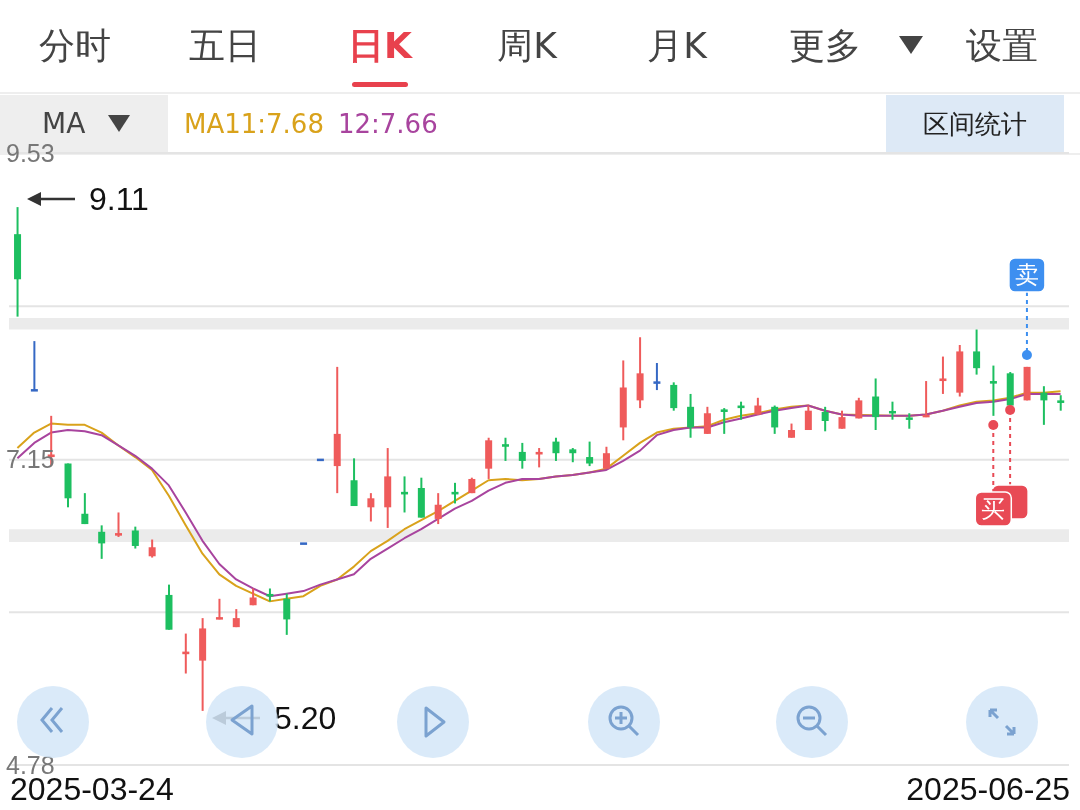 Image resolution: width=1080 pixels, height=810 pixels. What do you see at coordinates (225, 46) in the screenshot?
I see `text: 五日` at bounding box center [225, 46].